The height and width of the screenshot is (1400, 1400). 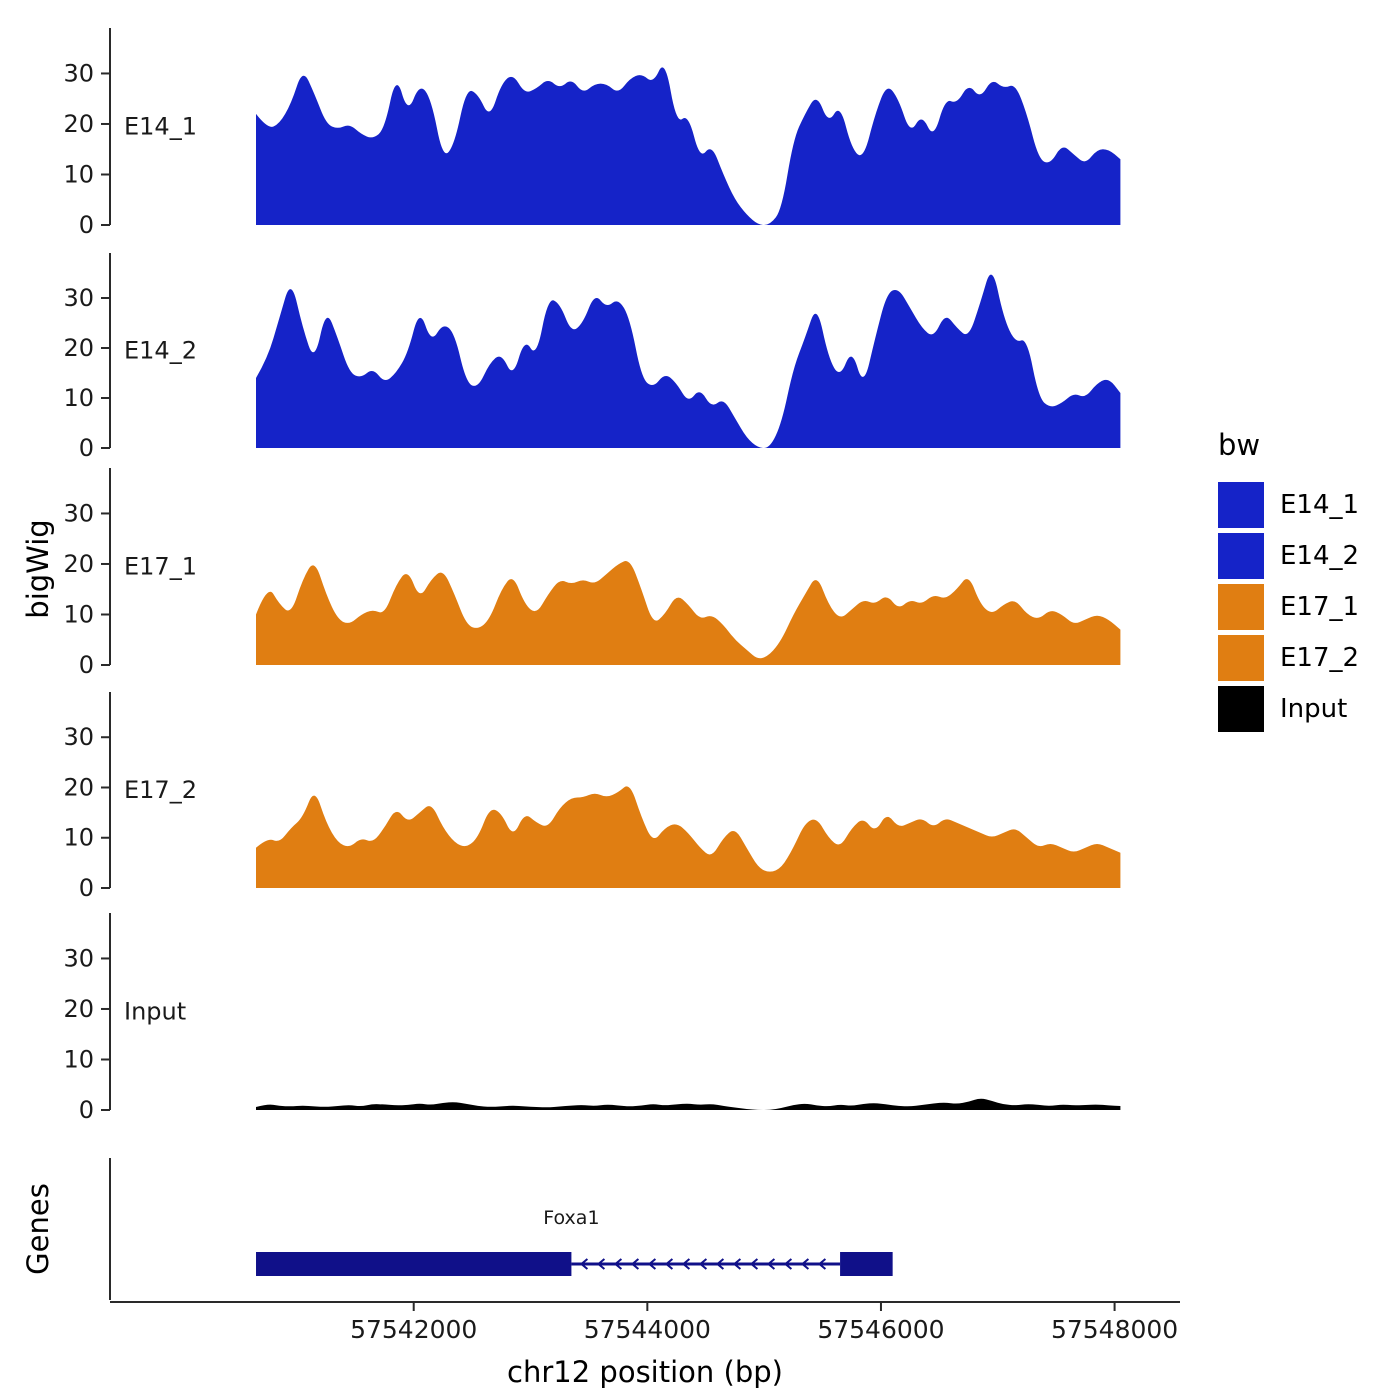 What do you see at coordinates (1320, 658) in the screenshot?
I see `legend-label-e17-2: E17_2` at bounding box center [1320, 658].